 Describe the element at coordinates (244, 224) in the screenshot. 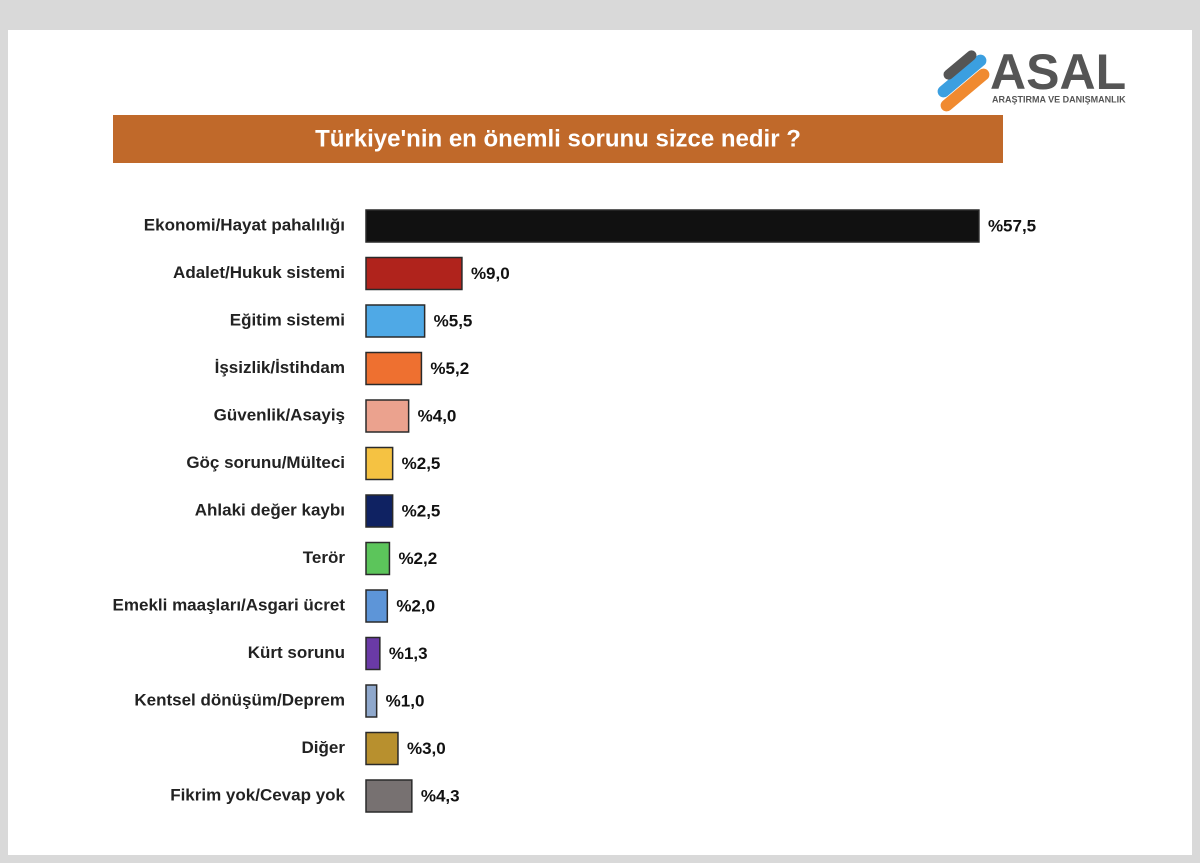

I see `category-label: Ekonomi/Hayat pahalılığı` at that location.